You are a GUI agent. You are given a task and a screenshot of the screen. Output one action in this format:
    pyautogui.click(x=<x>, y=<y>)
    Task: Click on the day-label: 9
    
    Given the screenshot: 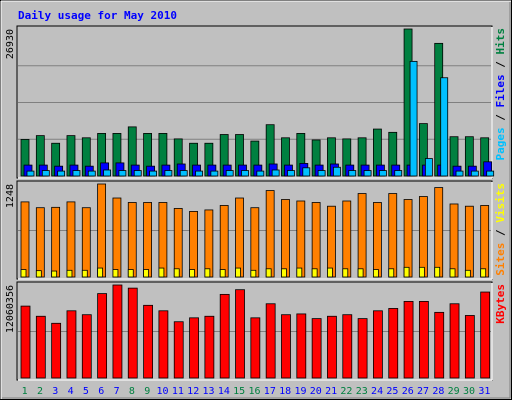 What is the action you would take?
    pyautogui.click(x=147, y=391)
    